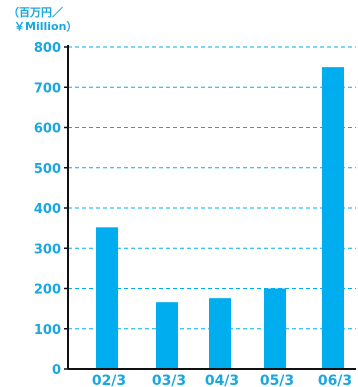 This screenshot has width=358, height=387. What do you see at coordinates (47, 209) in the screenshot?
I see `y-tick-label: 400` at bounding box center [47, 209].